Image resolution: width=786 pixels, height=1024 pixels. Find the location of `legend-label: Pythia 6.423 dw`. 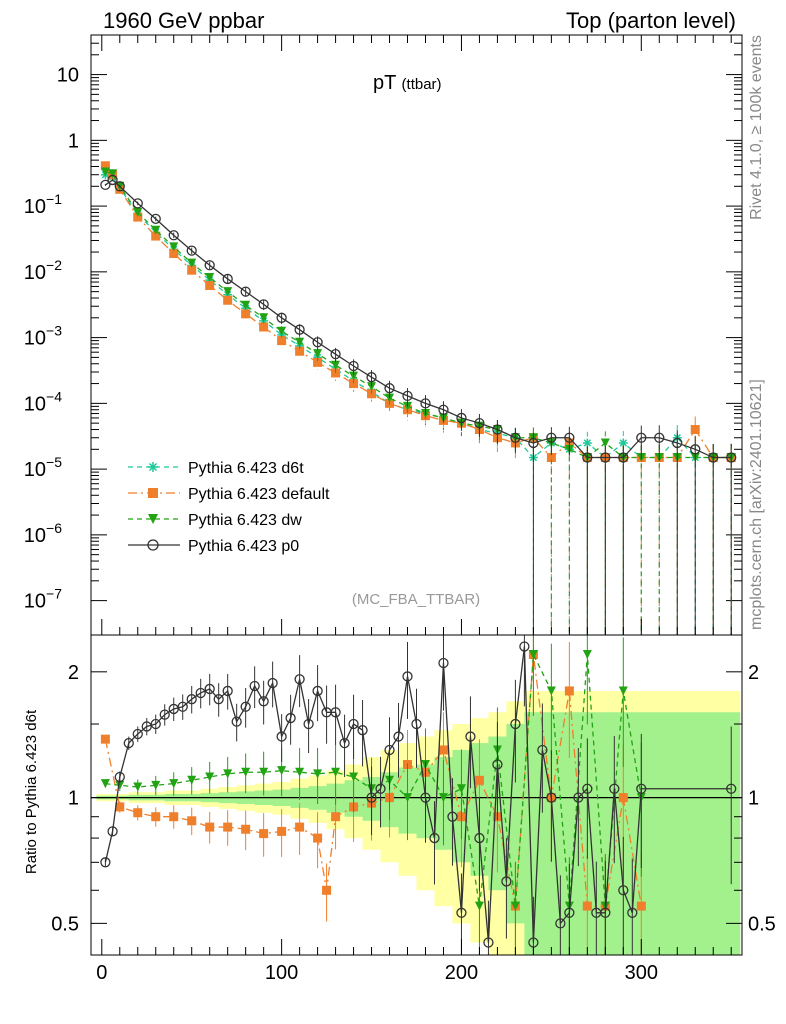

legend-label: Pythia 6.423 dw is located at coordinates (245, 520).